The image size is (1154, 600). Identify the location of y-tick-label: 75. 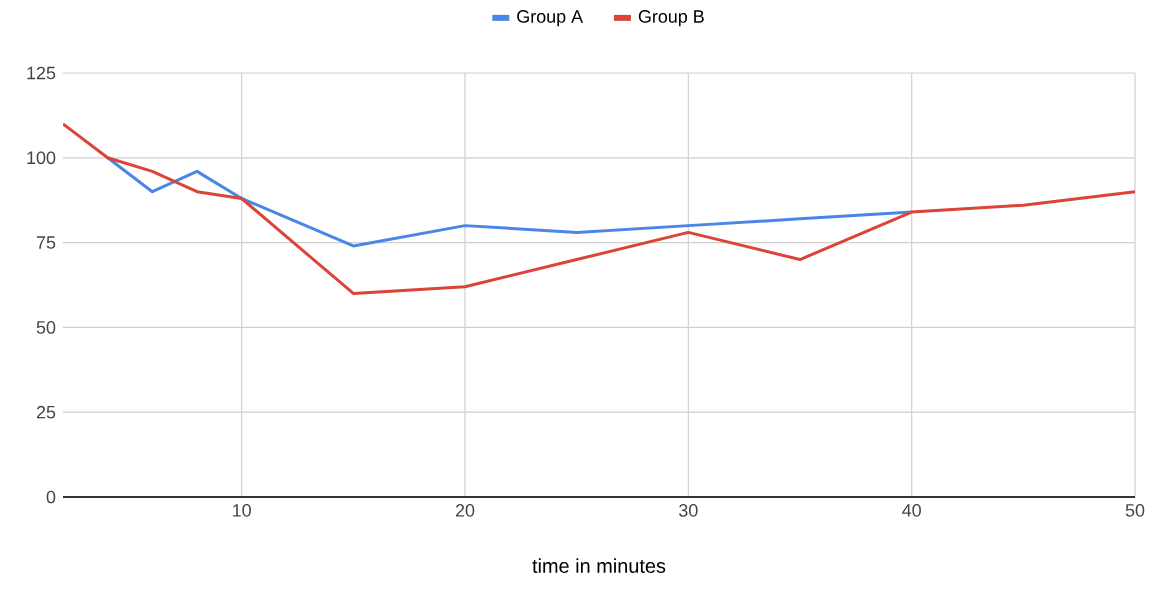
(46, 242).